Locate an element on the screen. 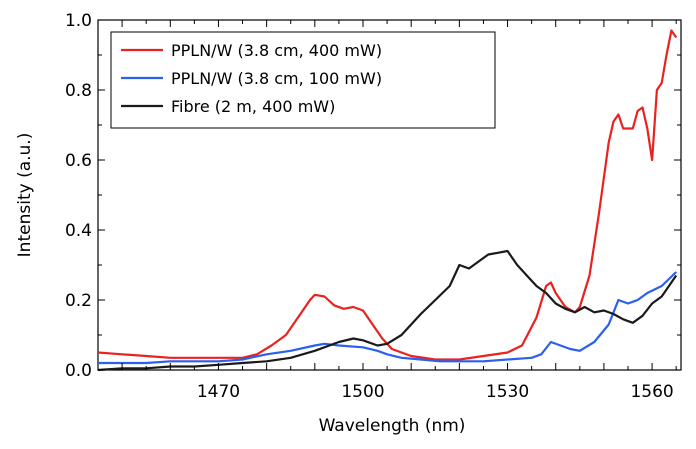 This screenshot has width=696, height=449. y-tick-label: 1.0 is located at coordinates (78, 21).